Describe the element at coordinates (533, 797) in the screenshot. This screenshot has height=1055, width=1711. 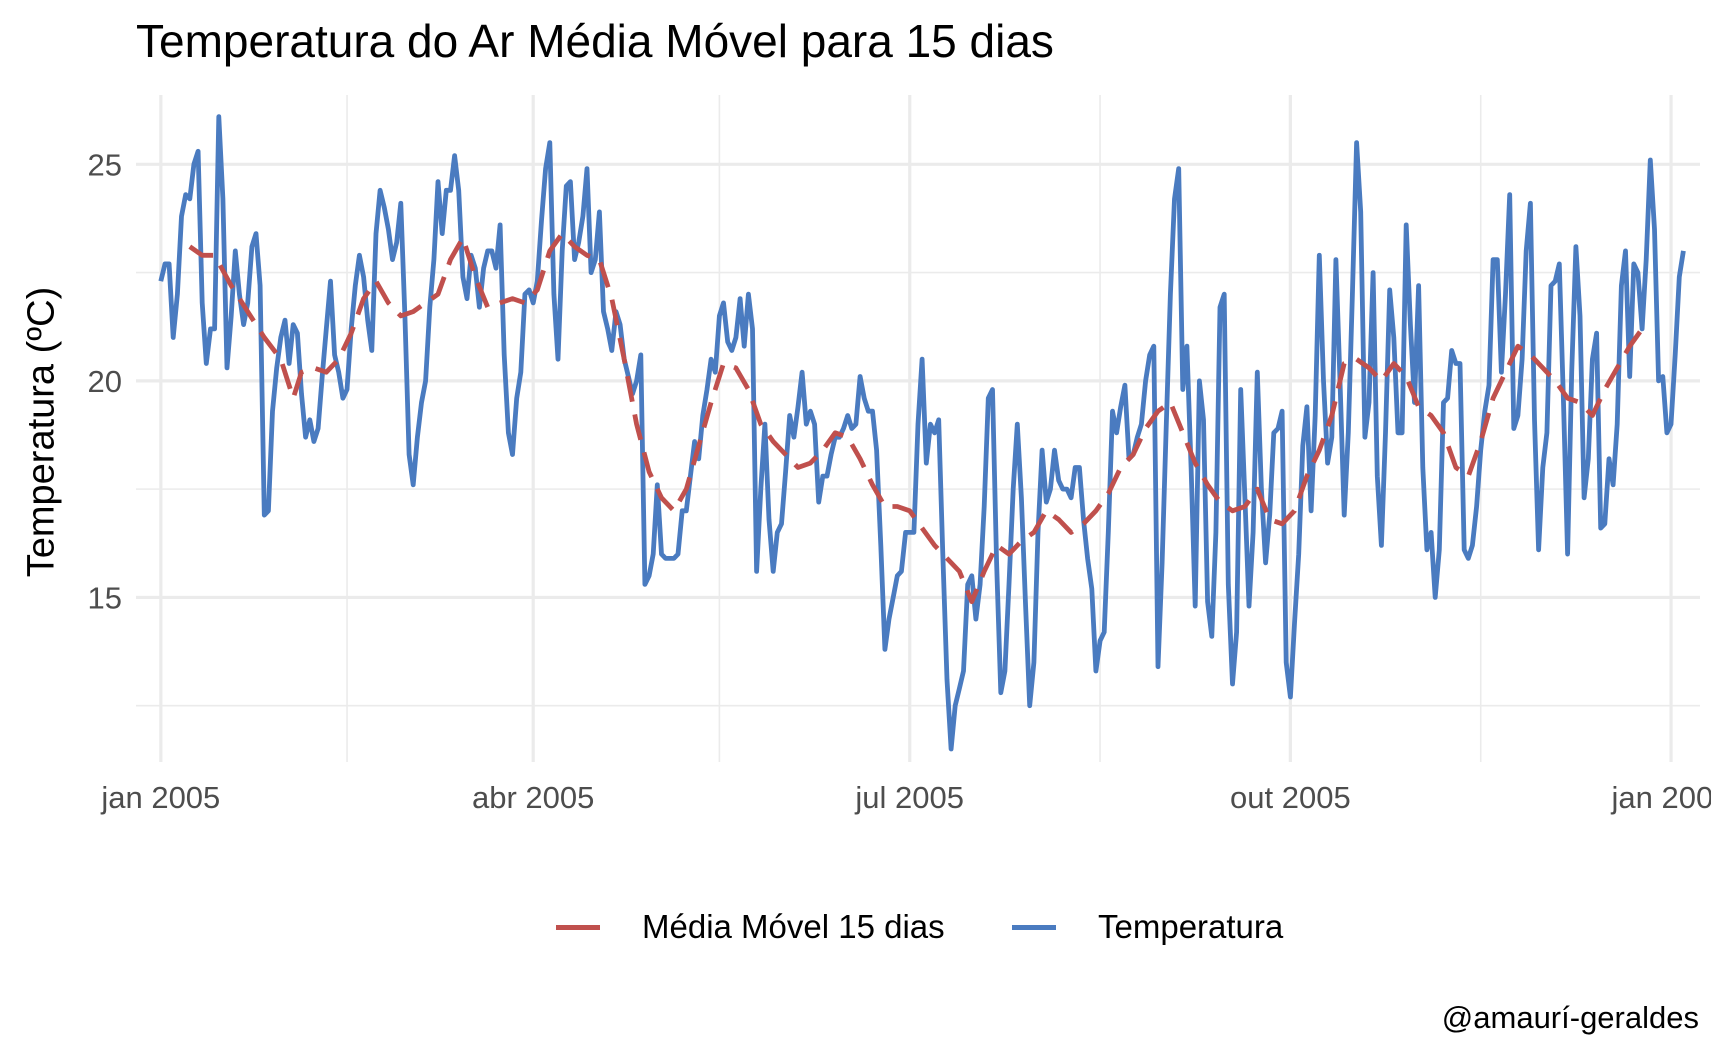
I see `x-tick-label: abr 2005` at that location.